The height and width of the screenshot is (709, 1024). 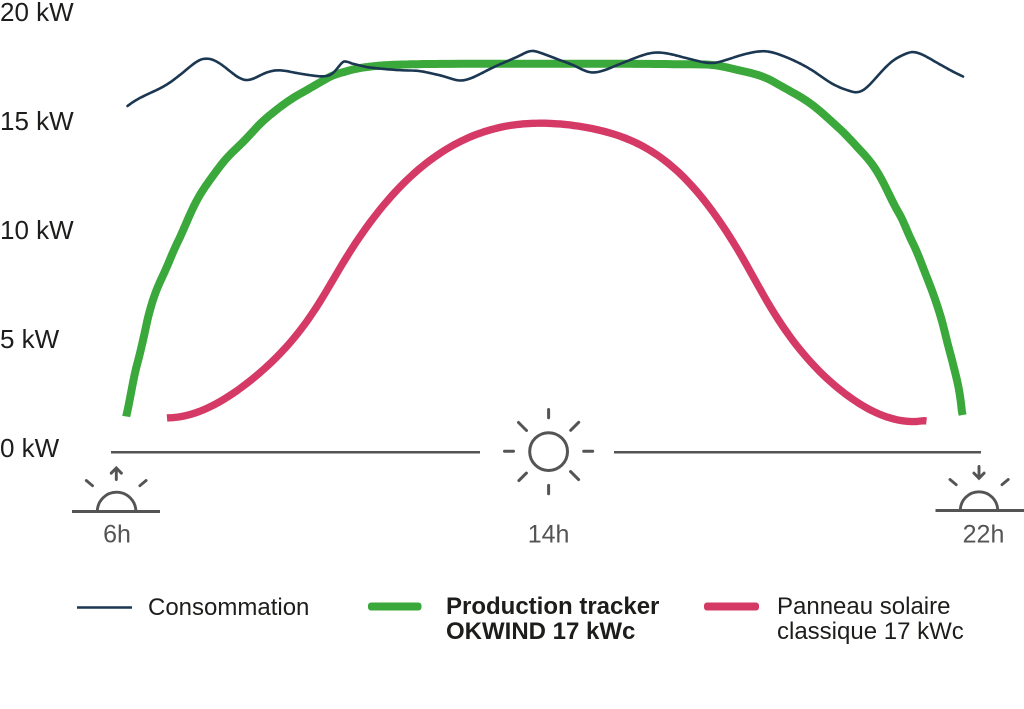 What do you see at coordinates (30, 339) in the screenshot?
I see `svg-text: 5 kW` at bounding box center [30, 339].